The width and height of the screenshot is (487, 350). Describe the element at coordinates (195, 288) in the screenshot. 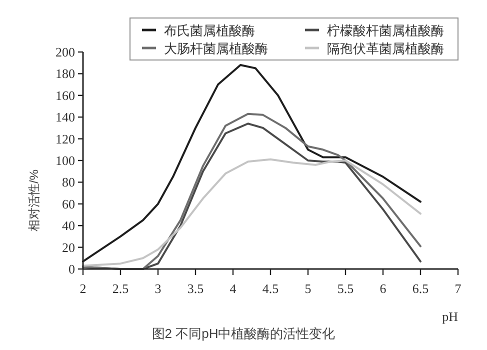

I see `x-tick-label: 3.5` at that location.